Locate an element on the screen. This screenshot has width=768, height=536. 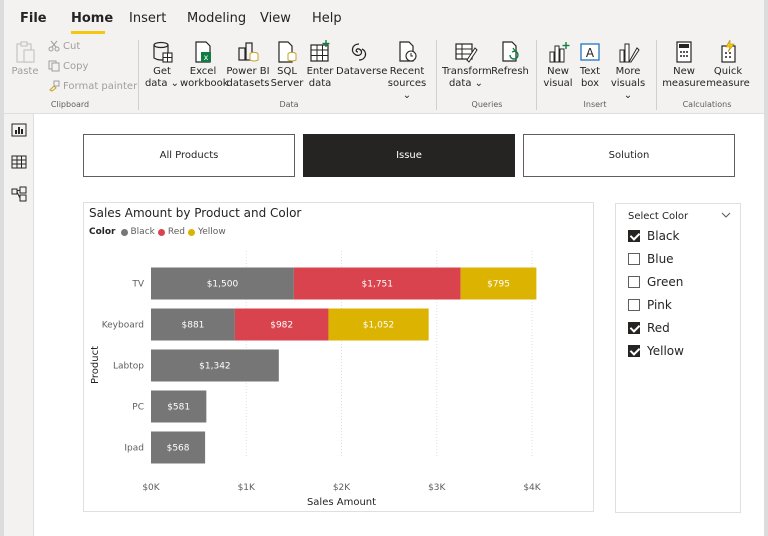
paste-button: Paste is located at coordinates (25, 59).